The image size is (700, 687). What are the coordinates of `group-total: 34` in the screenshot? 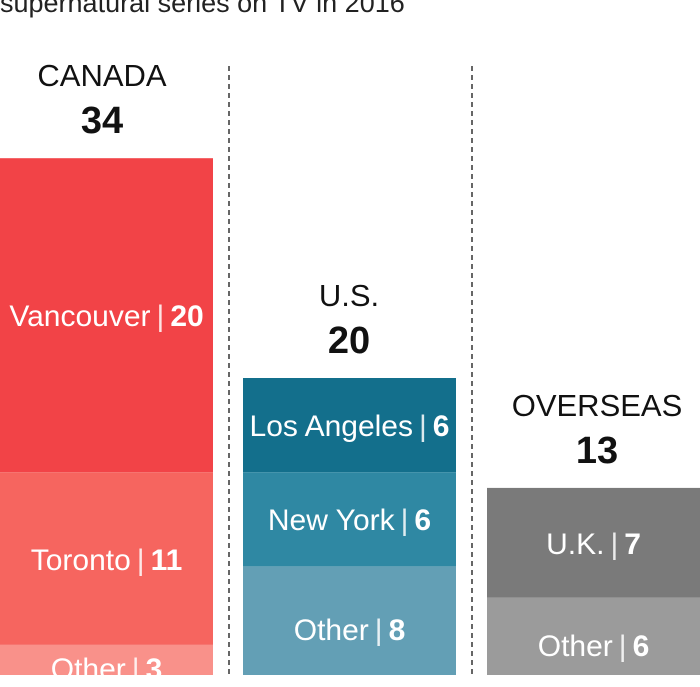 It's located at (102, 121).